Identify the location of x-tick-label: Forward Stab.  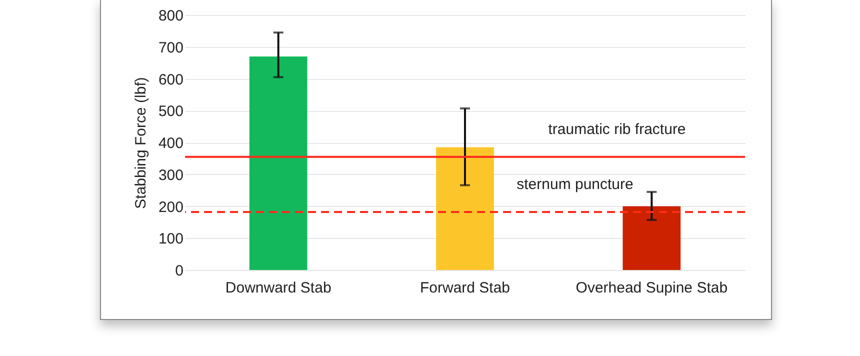
(465, 288).